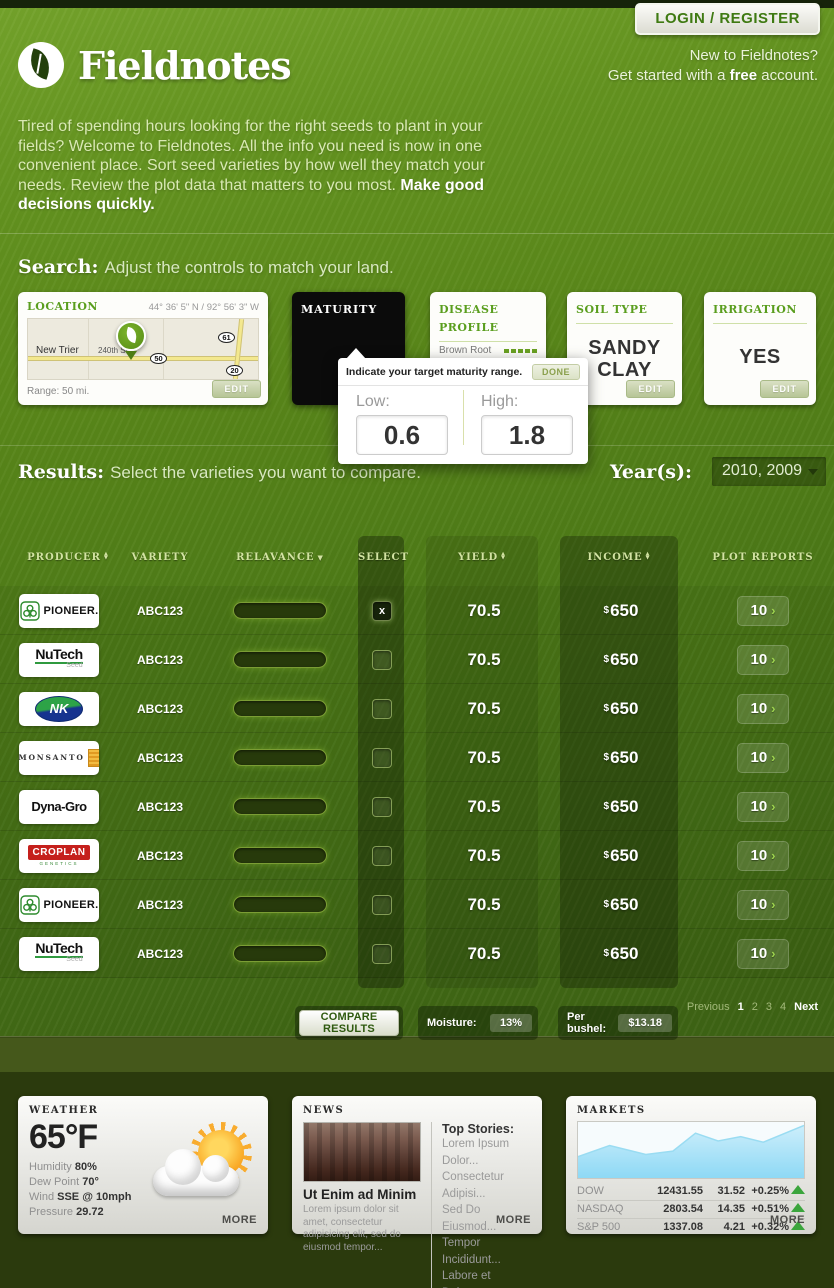 The width and height of the screenshot is (834, 1288). I want to click on location-edit-button: EDIT, so click(236, 389).